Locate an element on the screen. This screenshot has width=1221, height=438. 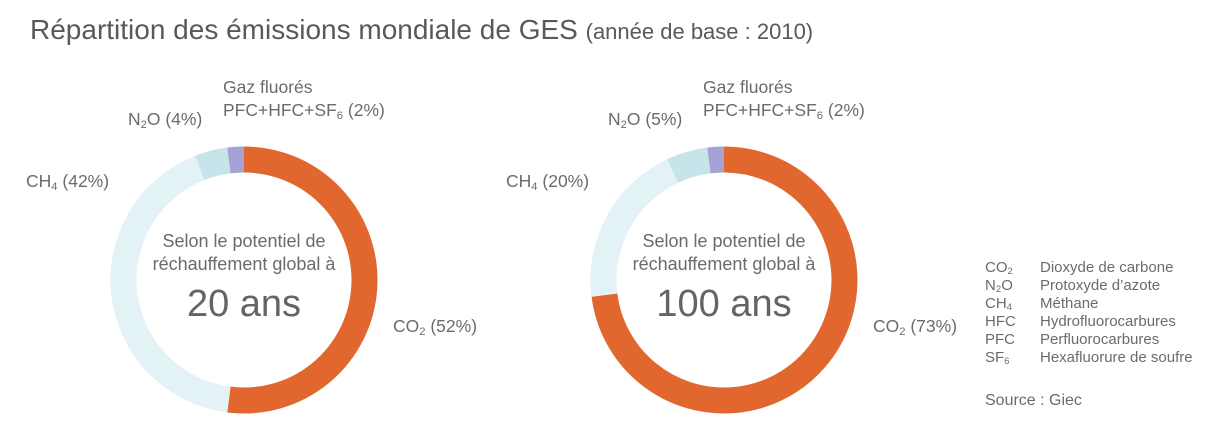
legend-name: Perfluorocarbures is located at coordinates (1100, 339).